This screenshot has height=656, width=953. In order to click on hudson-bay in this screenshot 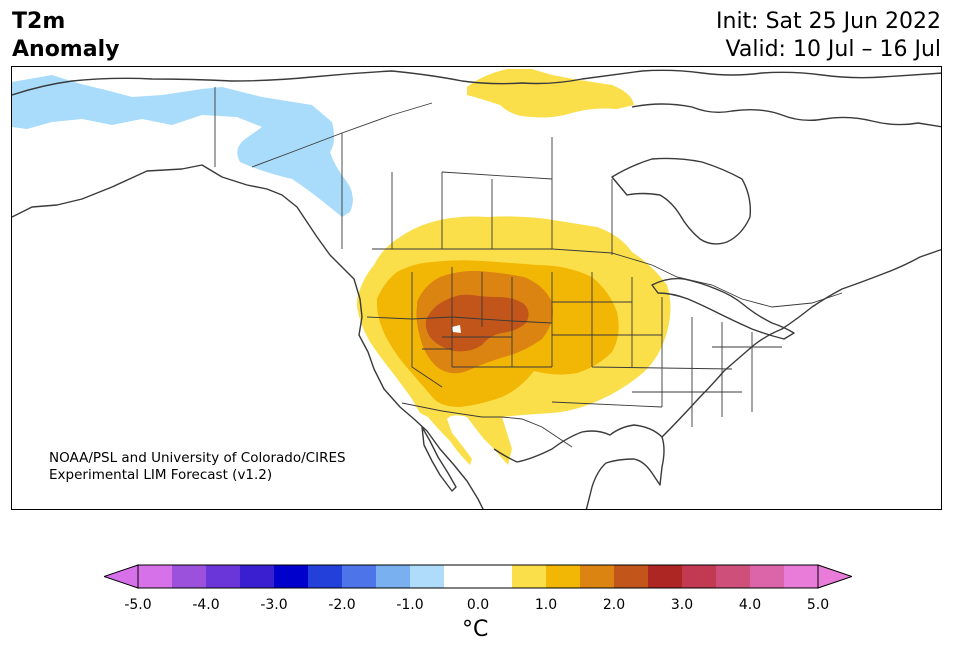, I will do `click(681, 201)`.